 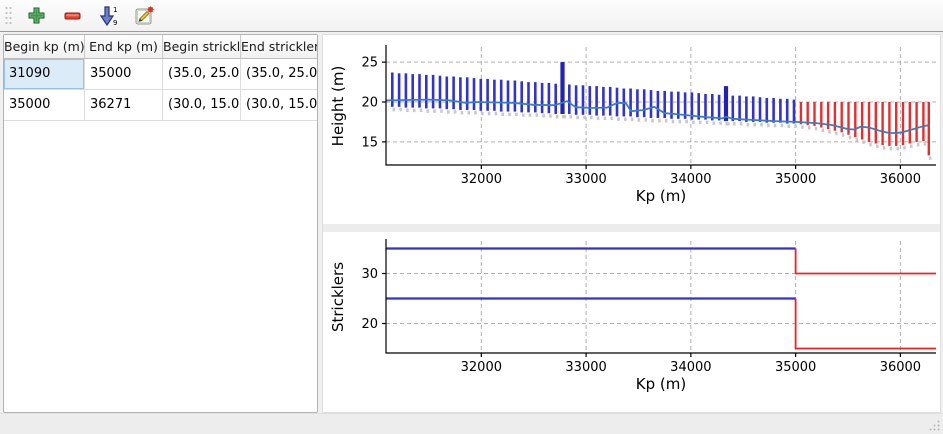 I want to click on column-header-end-strickler: End strickler, so click(x=279, y=46).